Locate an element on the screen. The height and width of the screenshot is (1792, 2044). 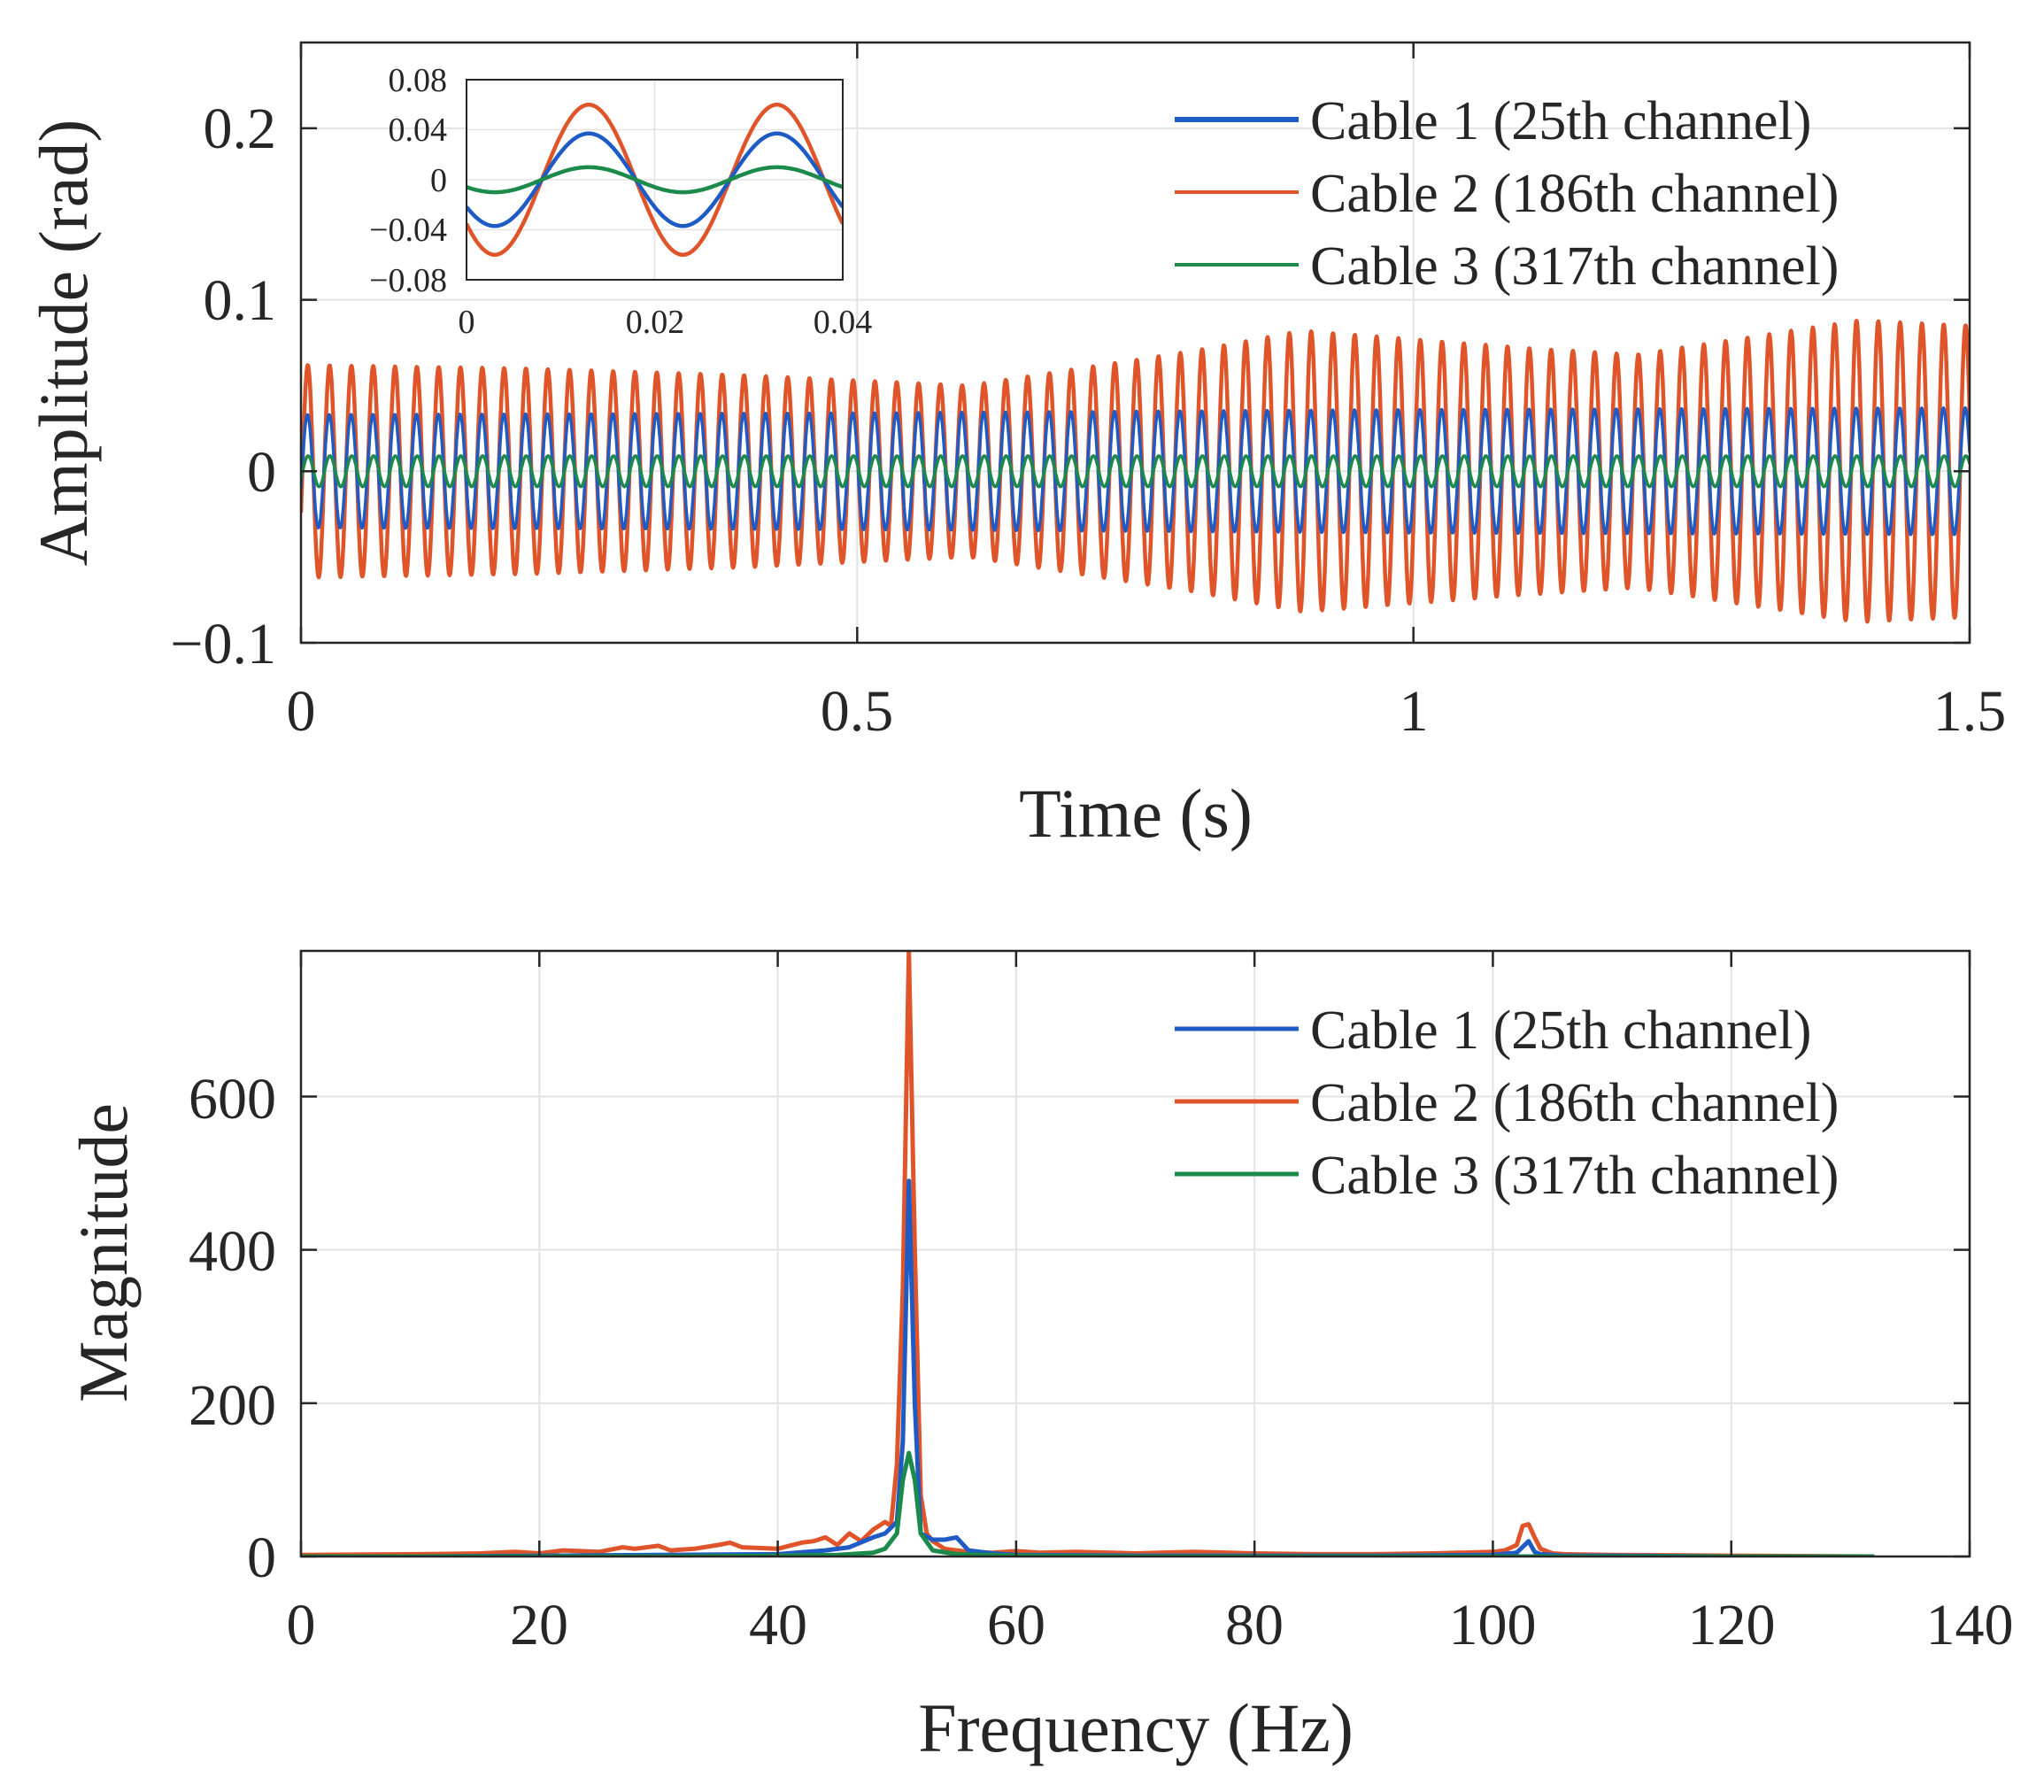
inset-ytick-label: 0.08 is located at coordinates (419, 81).